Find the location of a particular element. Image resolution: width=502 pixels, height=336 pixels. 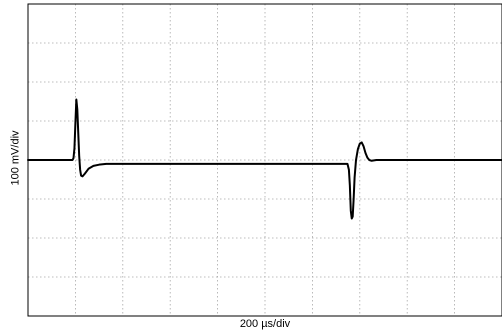

x-axis-label: 200 µs/div is located at coordinates (265, 324).